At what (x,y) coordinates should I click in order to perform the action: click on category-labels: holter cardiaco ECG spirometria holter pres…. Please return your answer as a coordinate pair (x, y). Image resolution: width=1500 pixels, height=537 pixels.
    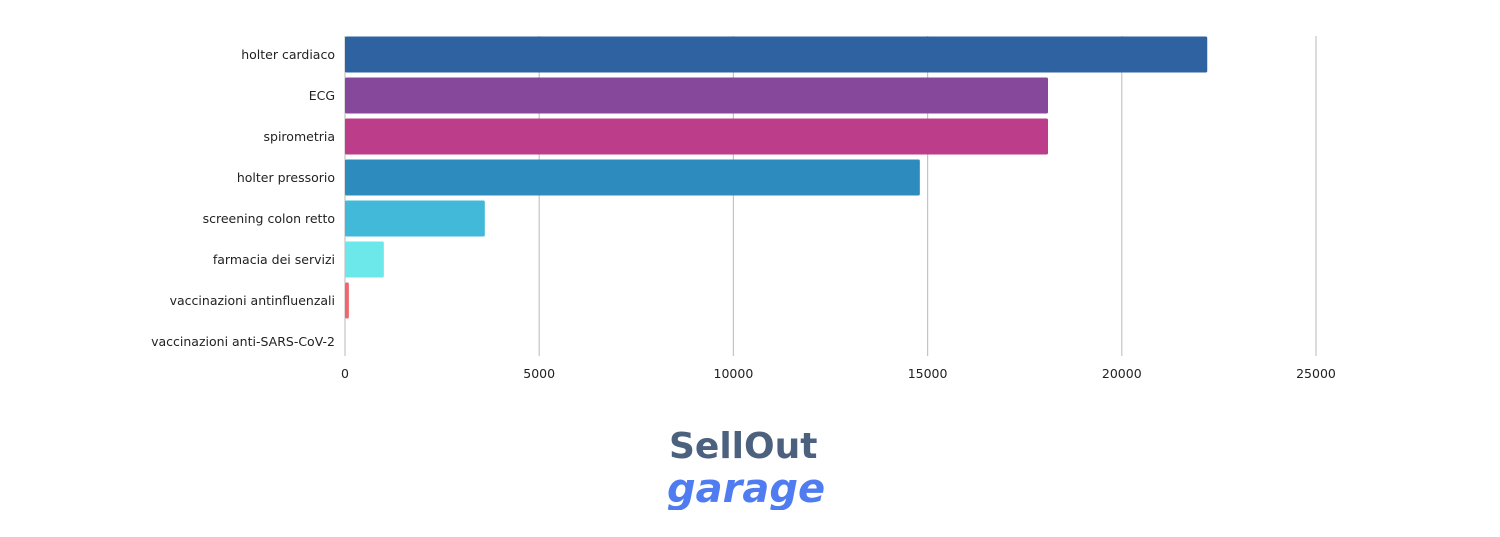
    Looking at the image, I should click on (243, 198).